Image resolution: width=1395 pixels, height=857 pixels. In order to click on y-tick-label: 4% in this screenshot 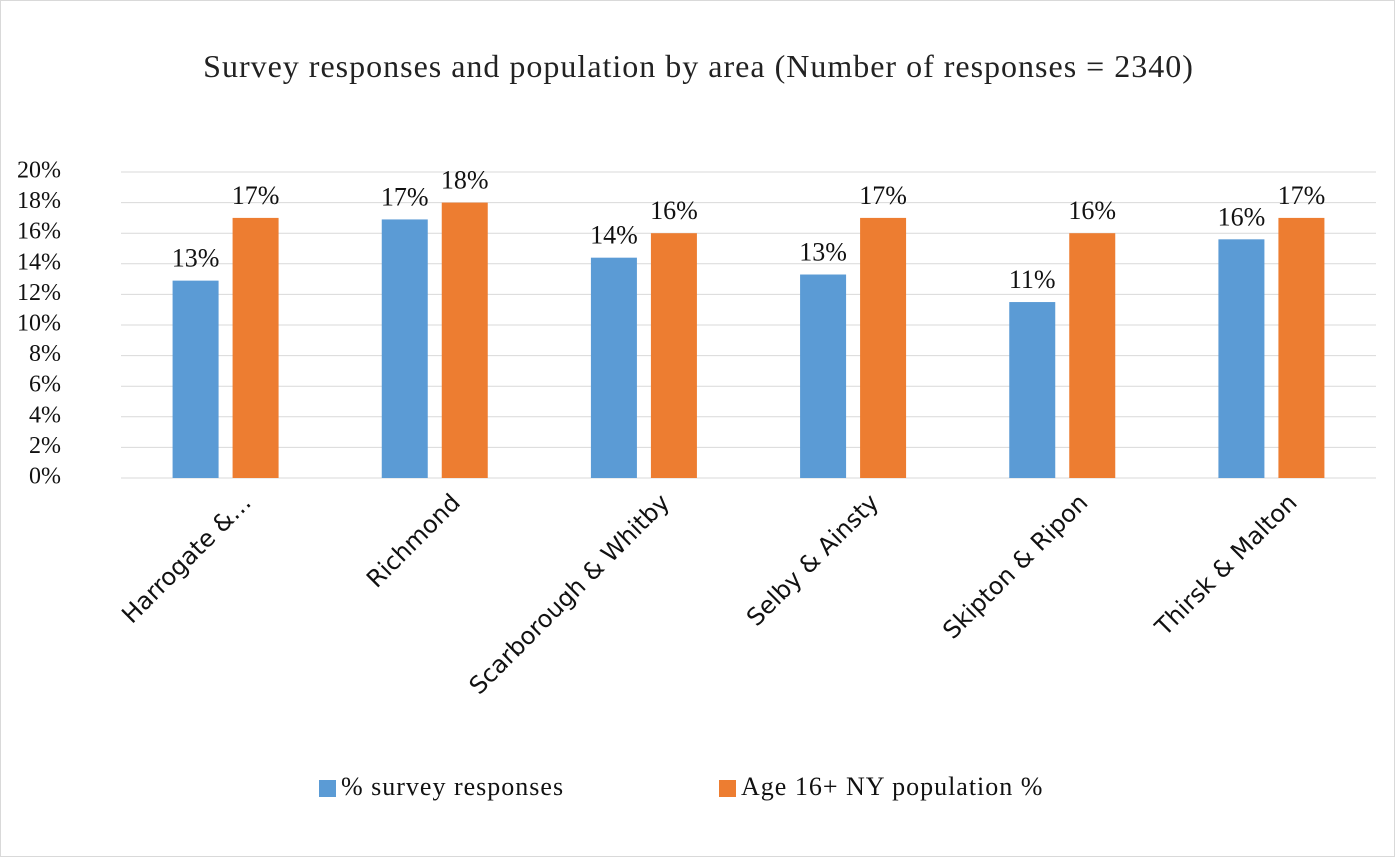, I will do `click(45, 415)`.